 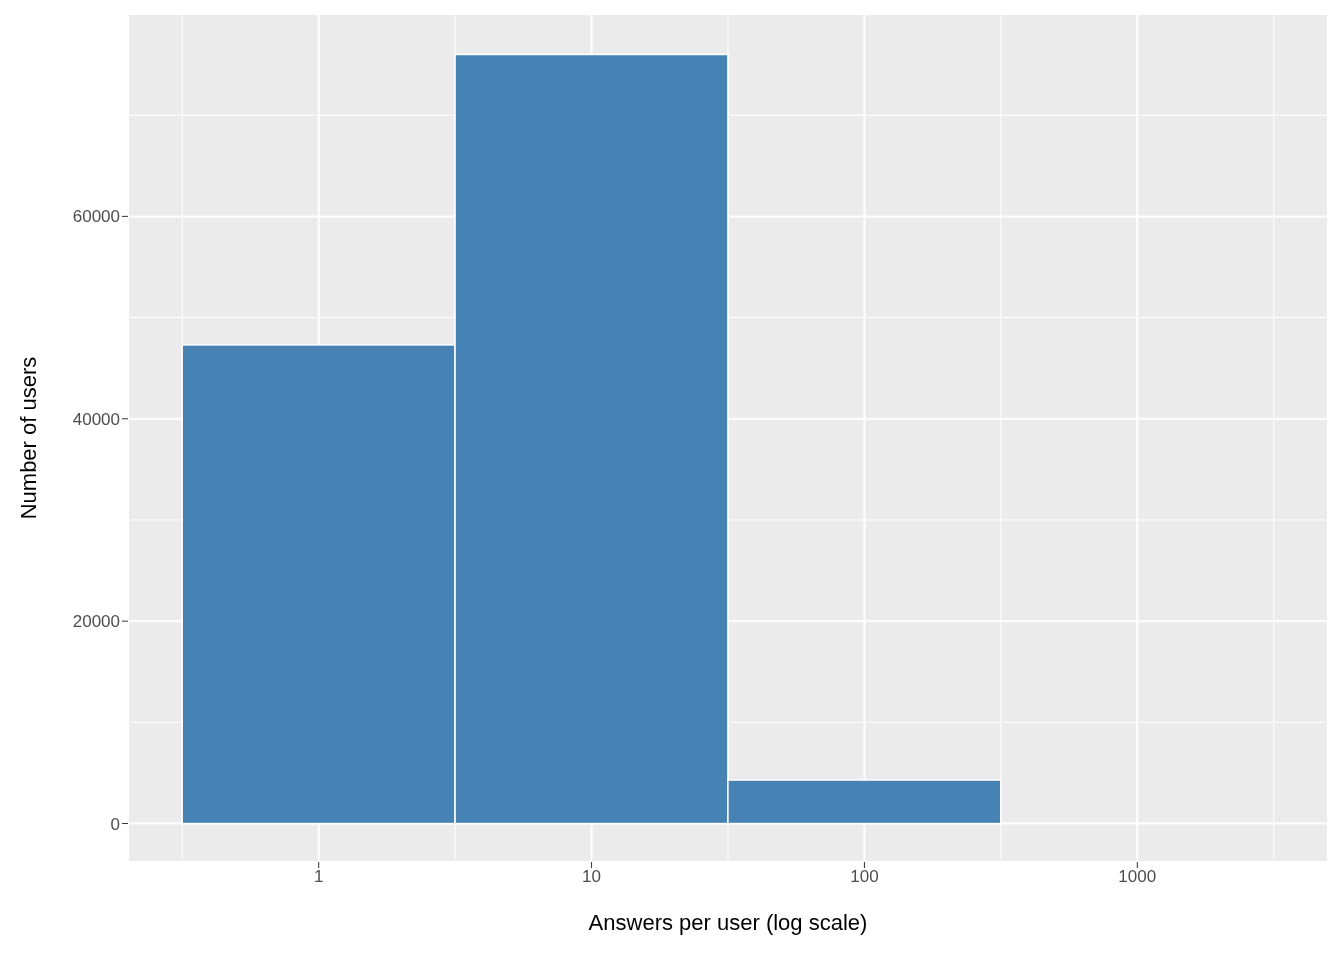 I want to click on x-tick-label: 10, so click(x=592, y=877).